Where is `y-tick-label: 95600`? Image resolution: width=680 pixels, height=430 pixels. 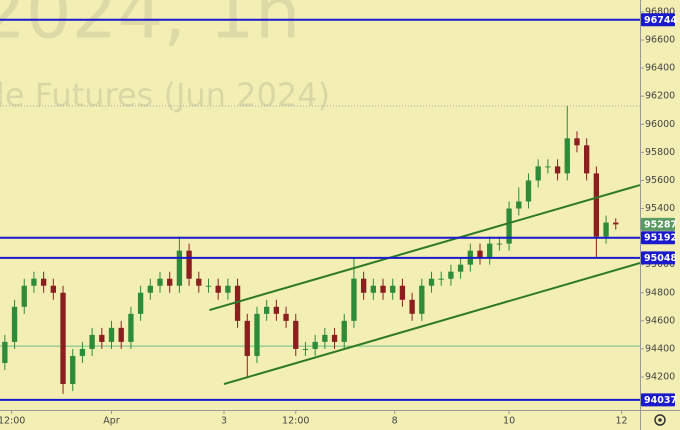 y-tick-label: 95600 is located at coordinates (660, 180).